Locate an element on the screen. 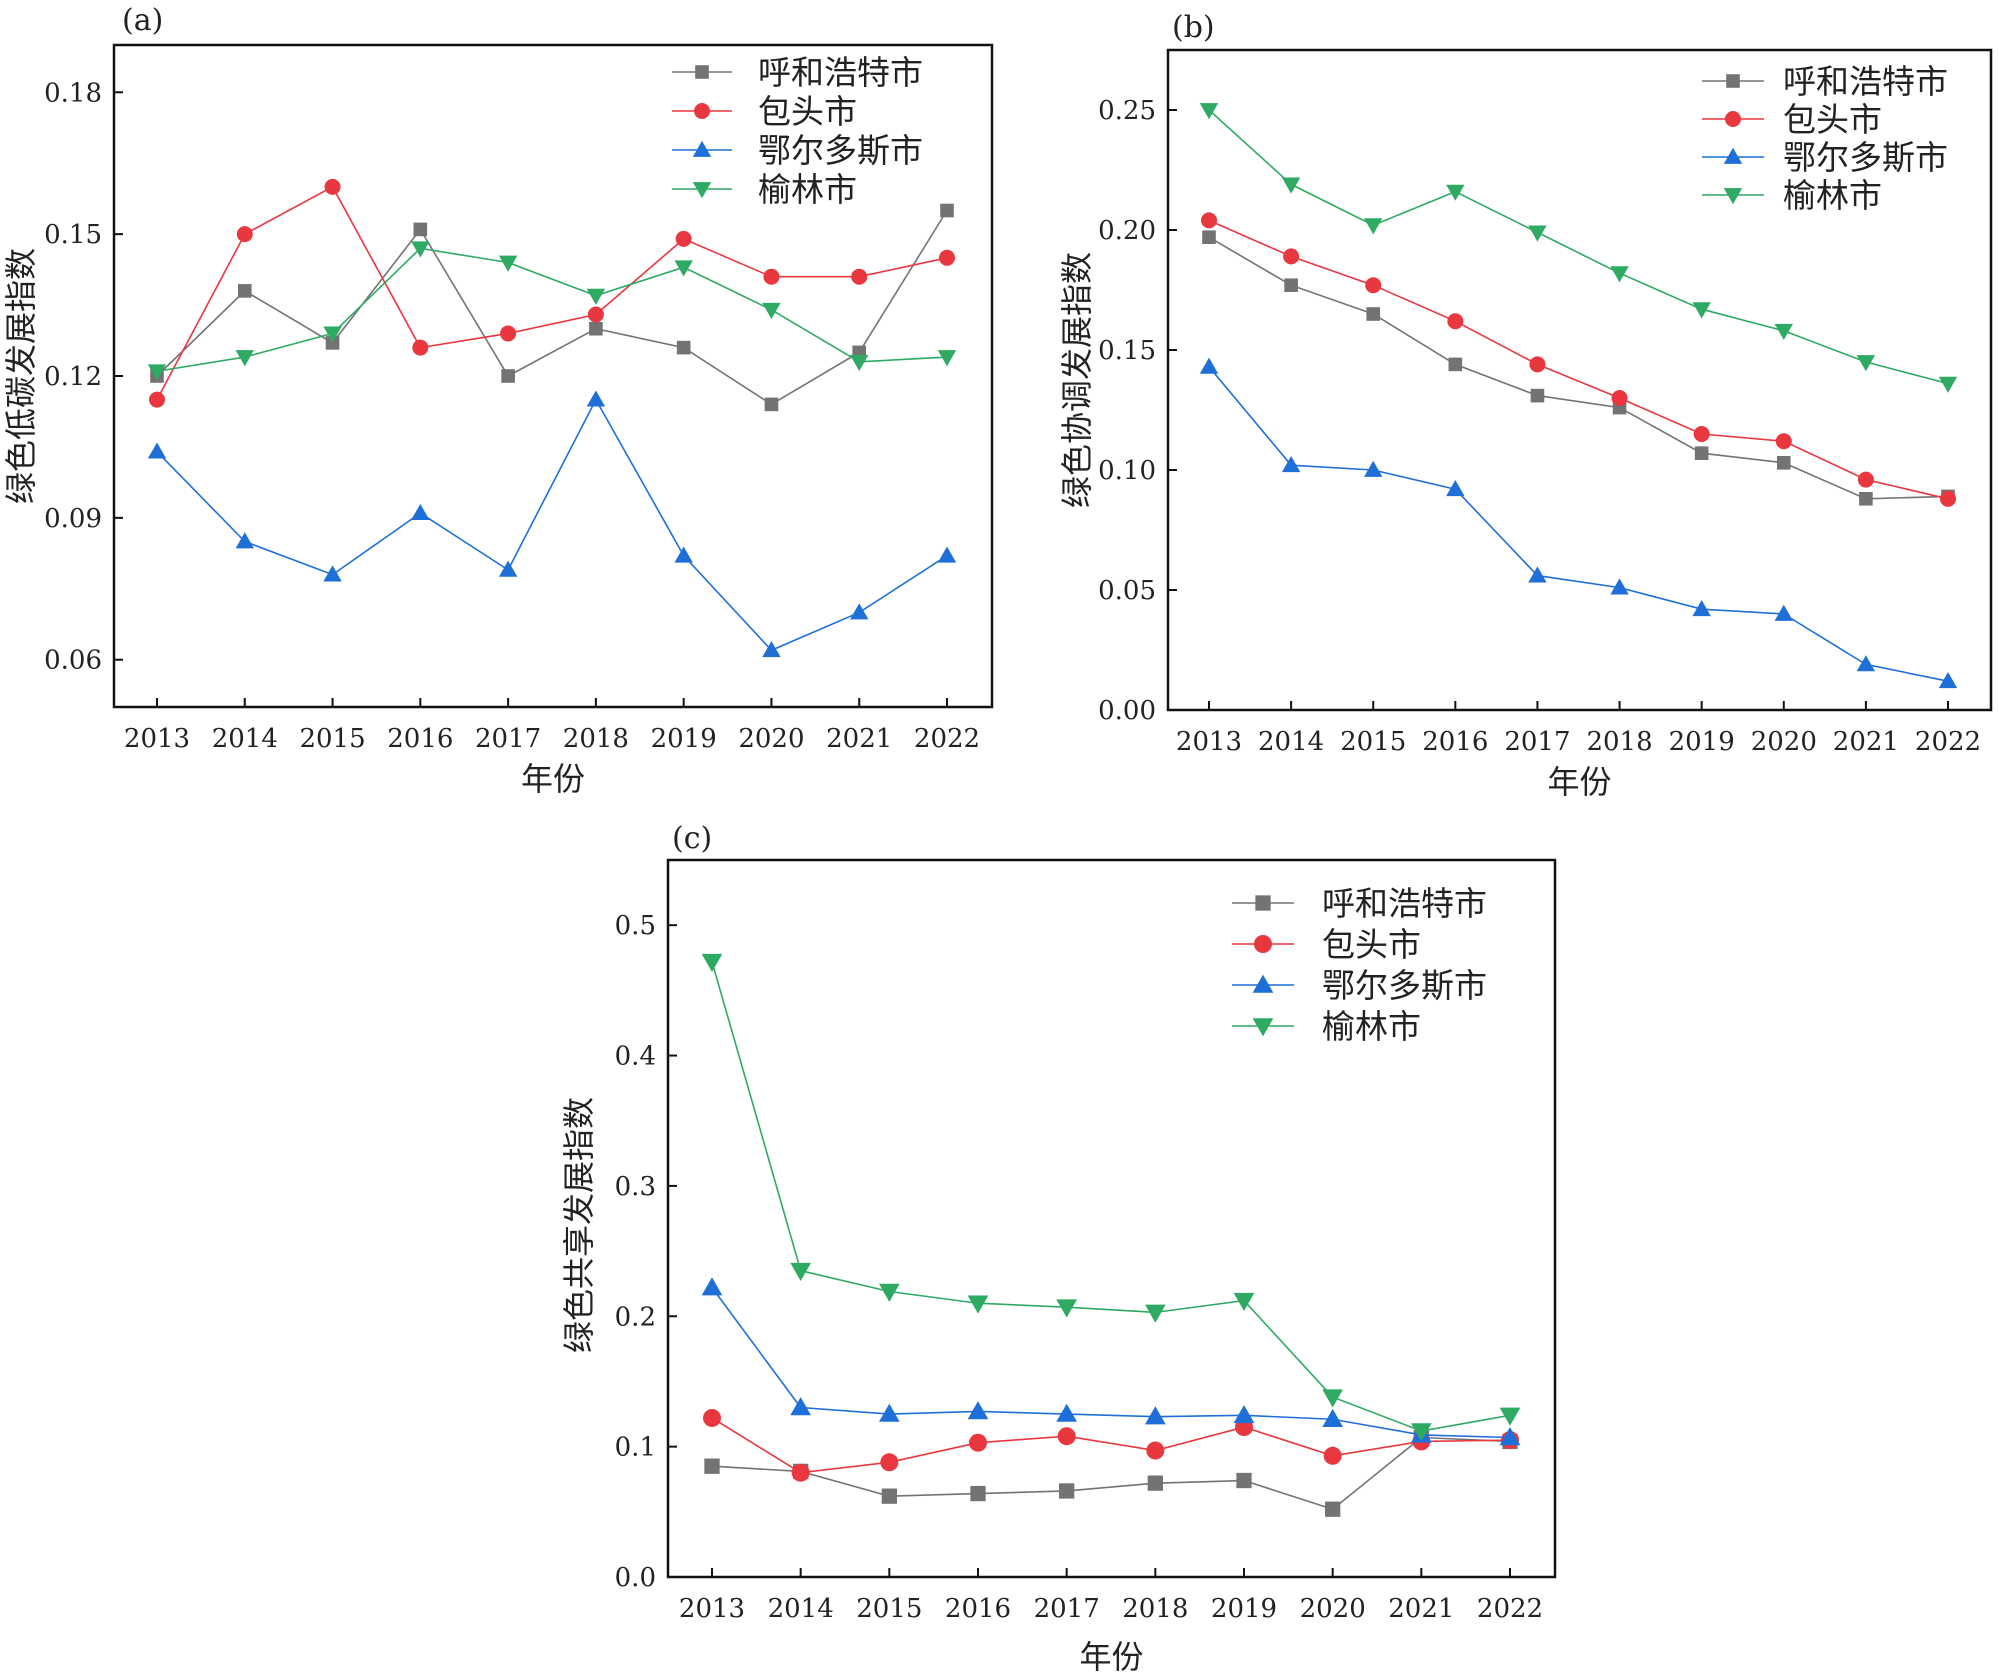 The width and height of the screenshot is (1999, 1679). y-tick-label: 0.20 is located at coordinates (1127, 231).